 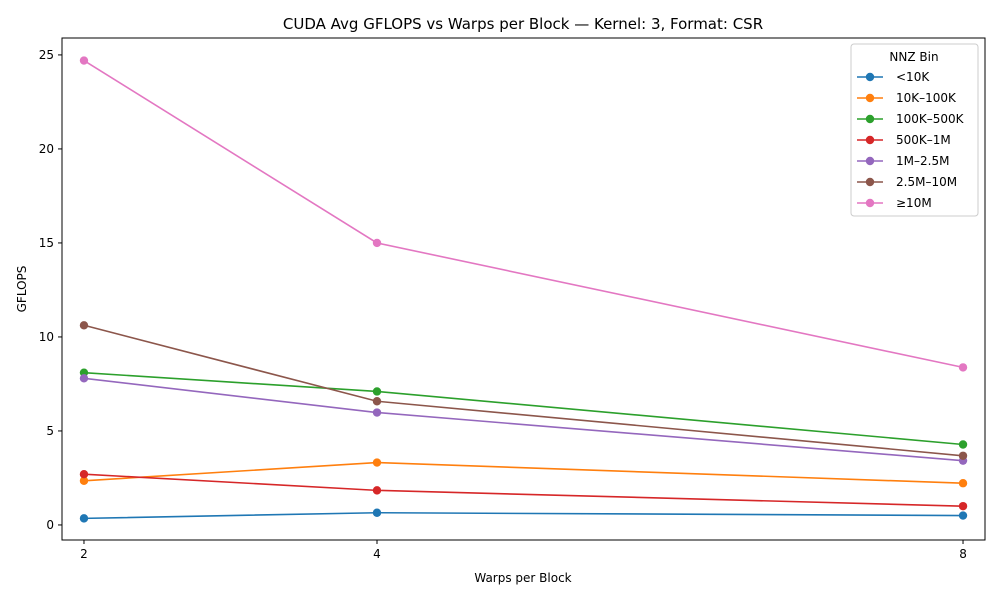 What do you see at coordinates (963, 554) in the screenshot?
I see `x-tick-label: 8` at bounding box center [963, 554].